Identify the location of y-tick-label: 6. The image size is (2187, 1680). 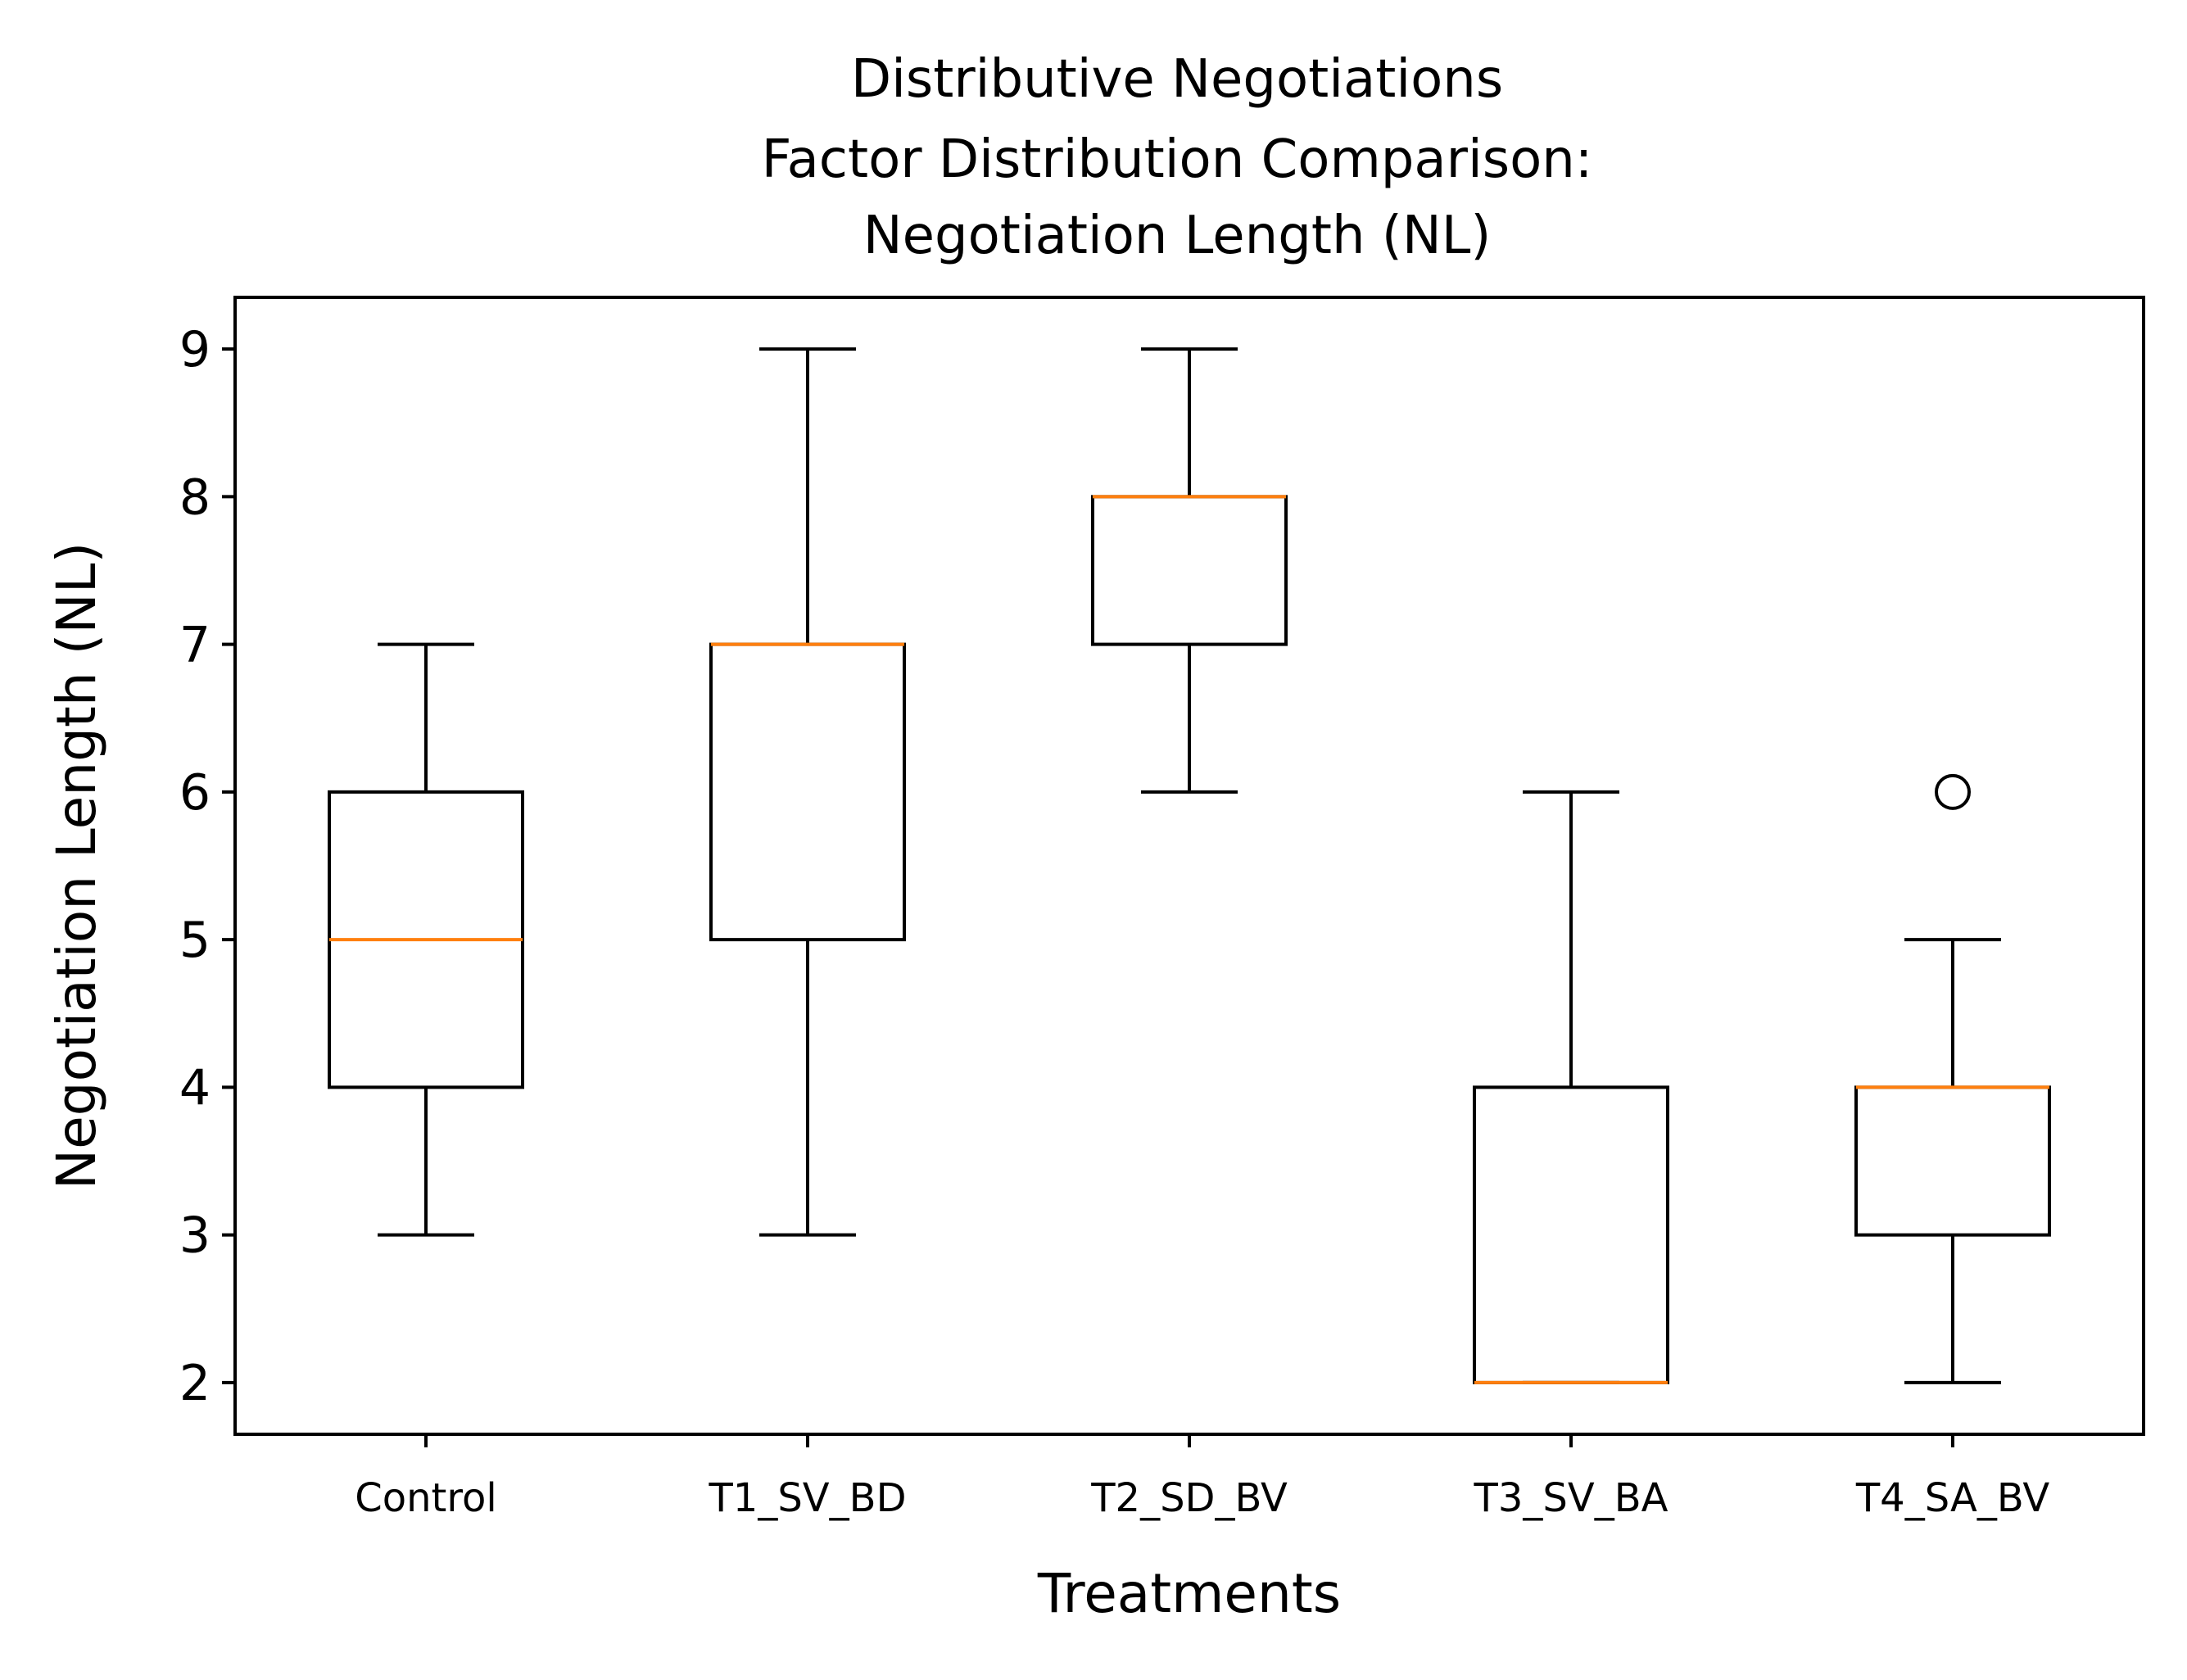
(195, 793).